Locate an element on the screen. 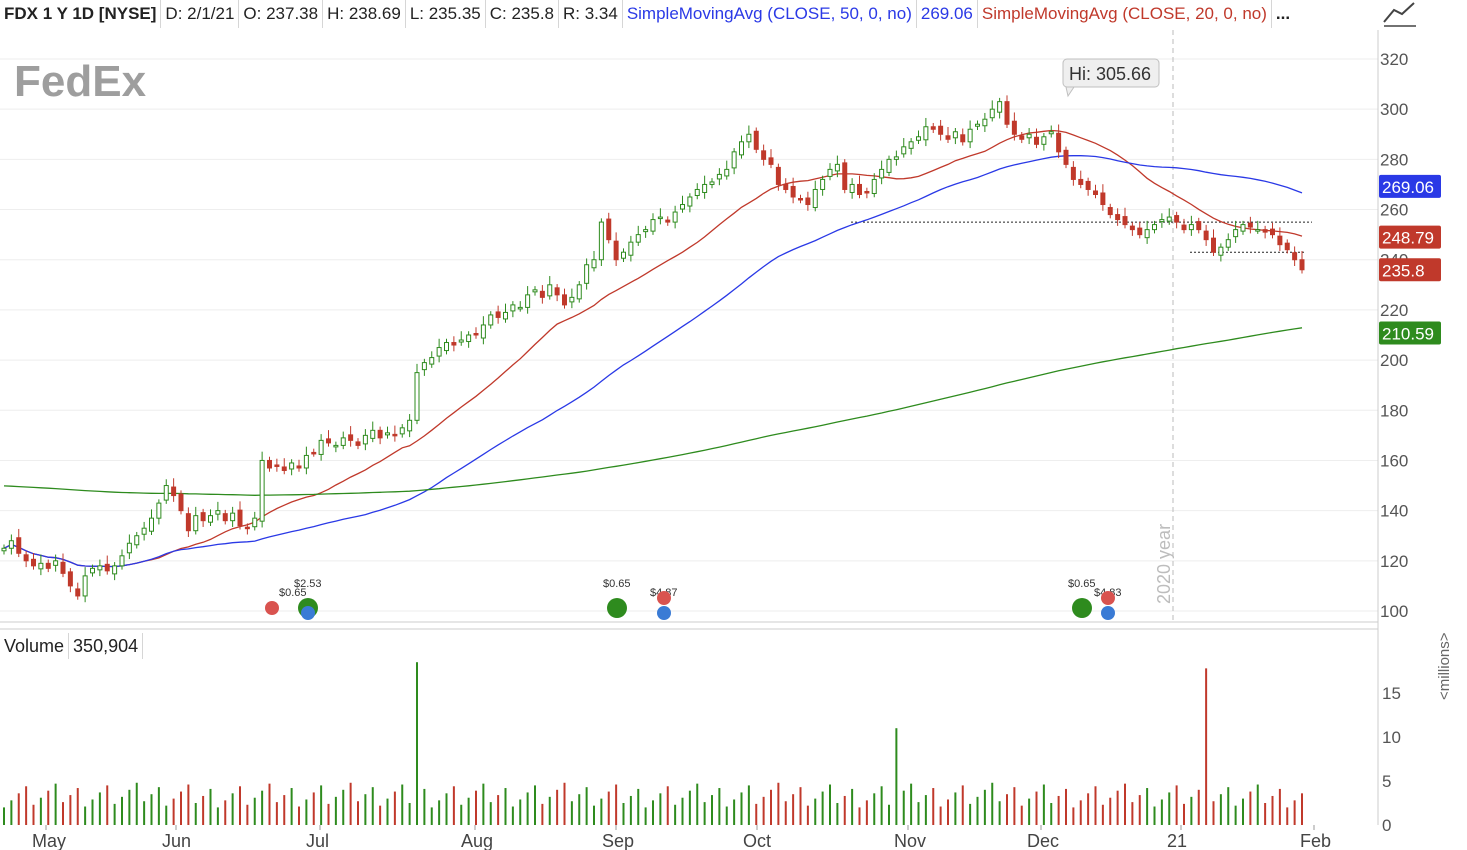  year-marker: 2020 year is located at coordinates (1164, 564).